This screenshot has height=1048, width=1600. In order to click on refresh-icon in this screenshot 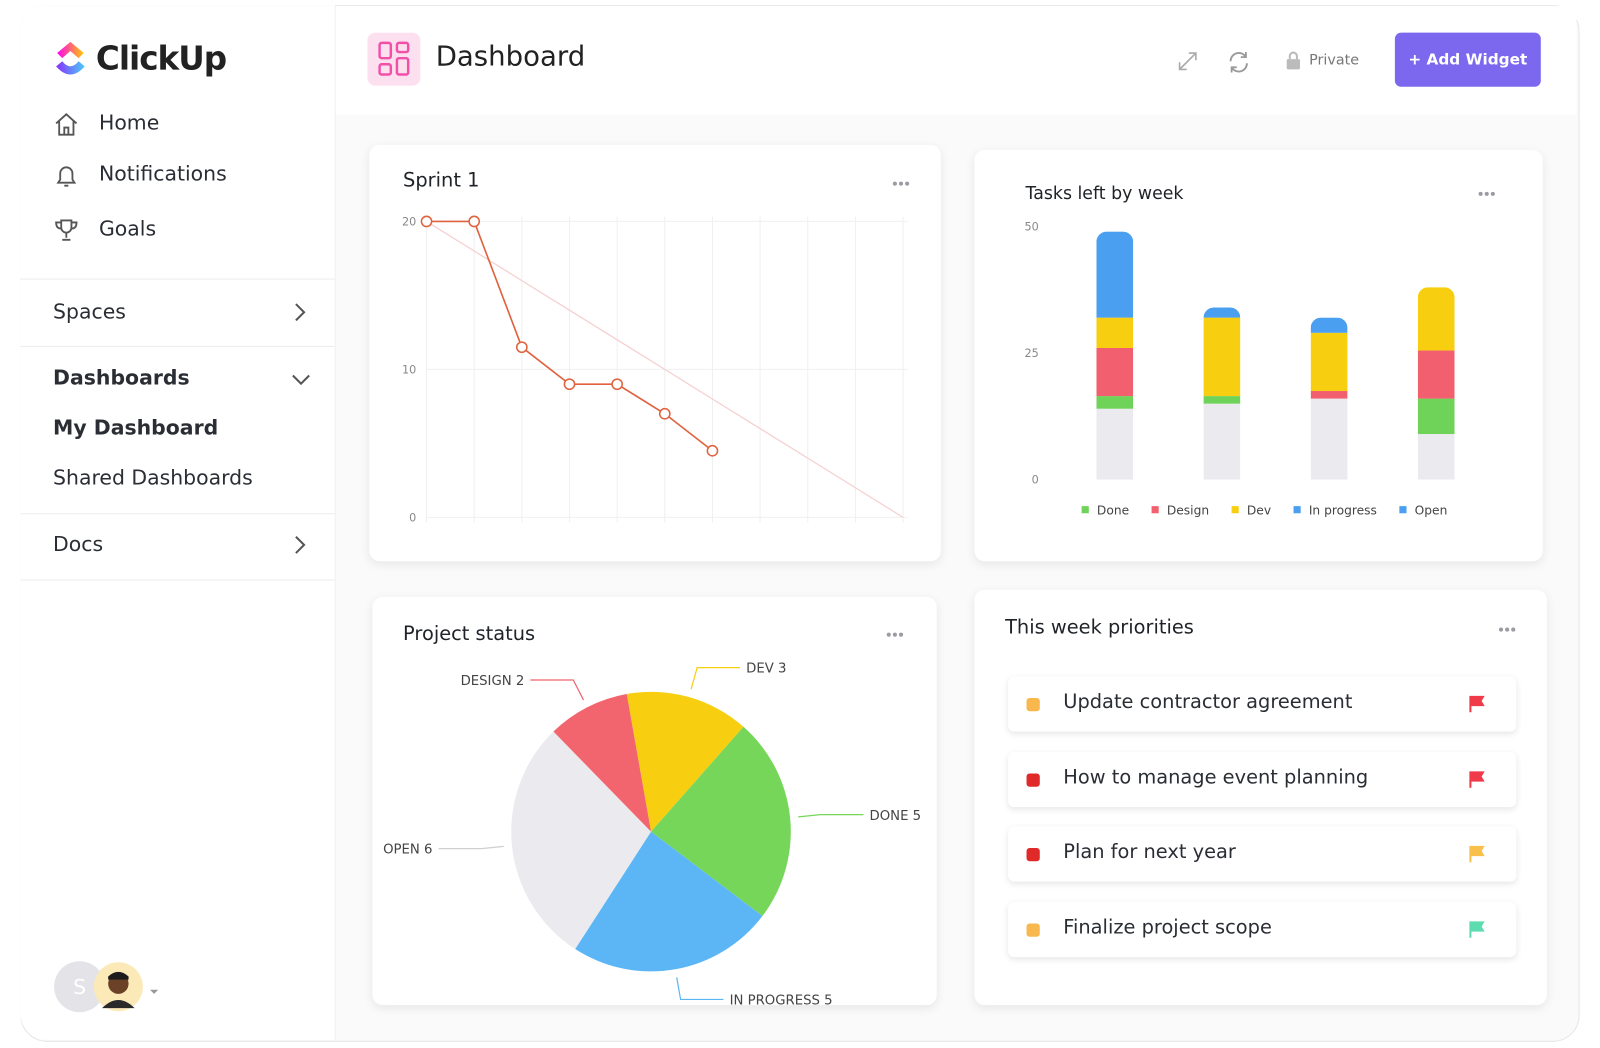, I will do `click(1239, 62)`.